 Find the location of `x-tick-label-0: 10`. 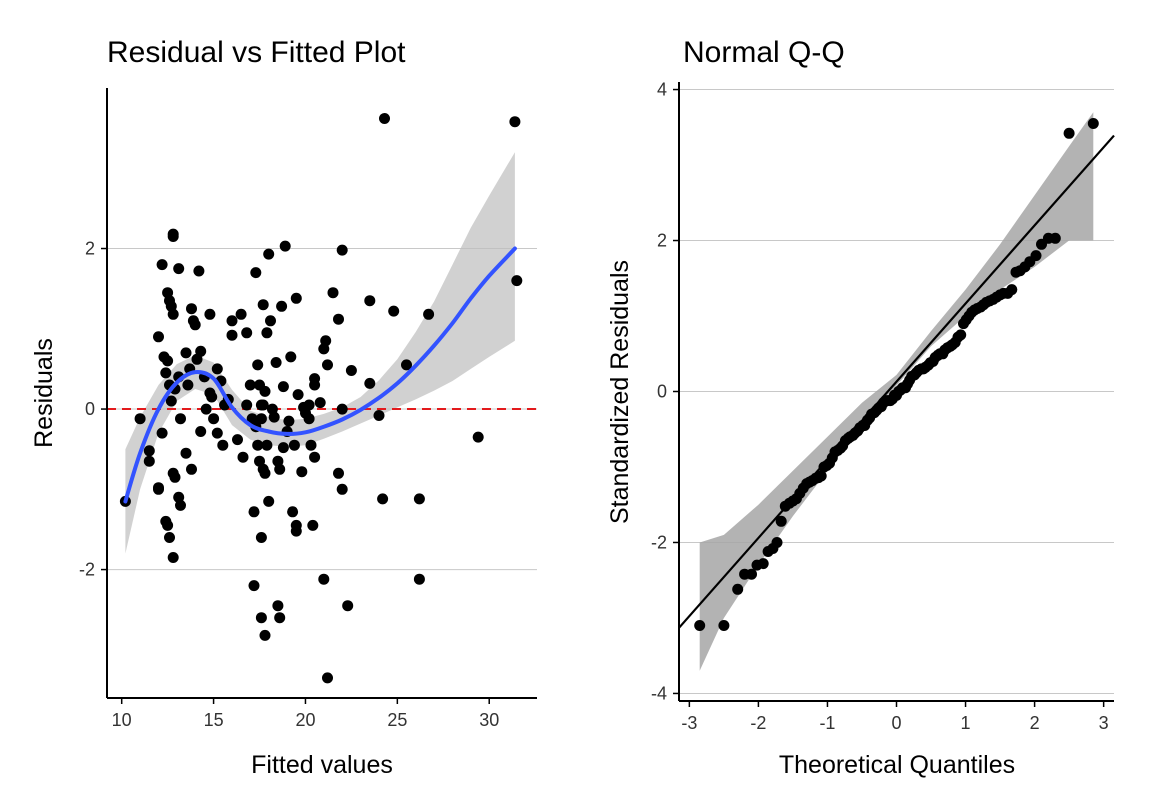

x-tick-label-0: 10 is located at coordinates (122, 720).